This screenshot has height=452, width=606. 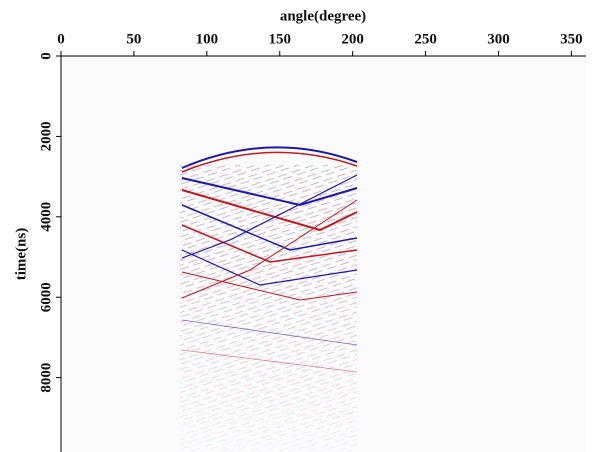 I want to click on y-axis-title: time(ns), so click(x=21, y=254).